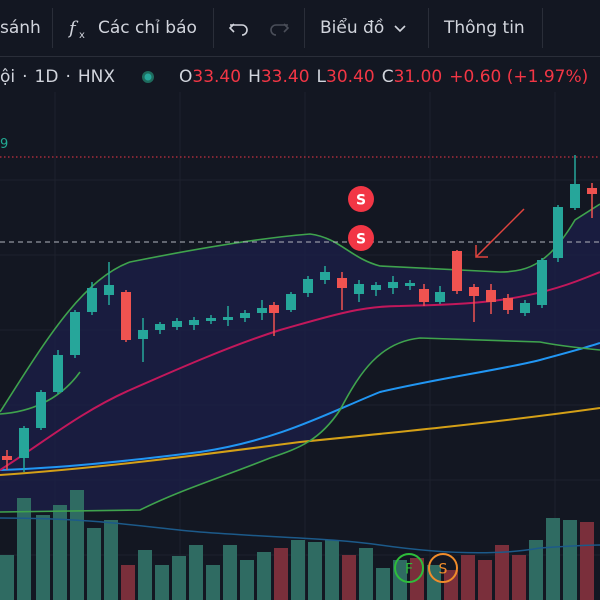 The width and height of the screenshot is (600, 600). Describe the element at coordinates (46, 77) in the screenshot. I see `interval-label: 1D` at that location.